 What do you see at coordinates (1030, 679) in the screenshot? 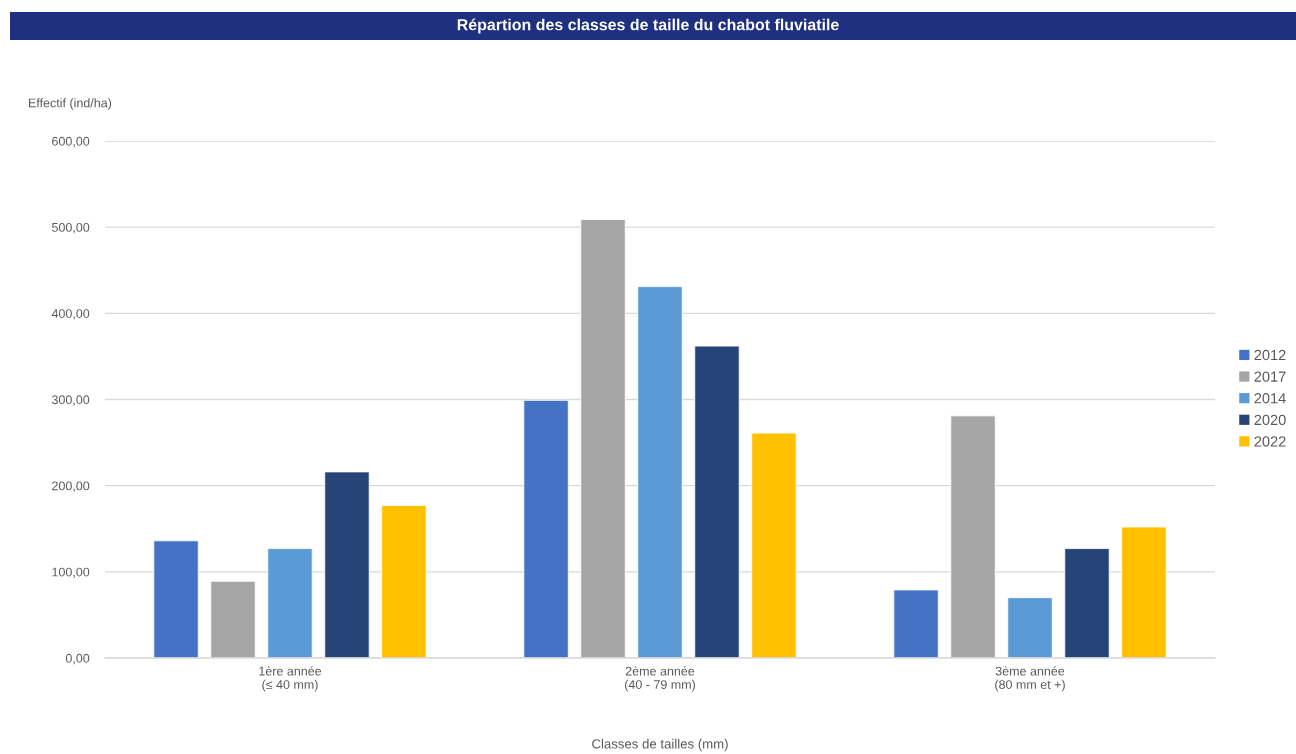
I see `x-tick-label: 3ème année (80 mm et +)` at bounding box center [1030, 679].